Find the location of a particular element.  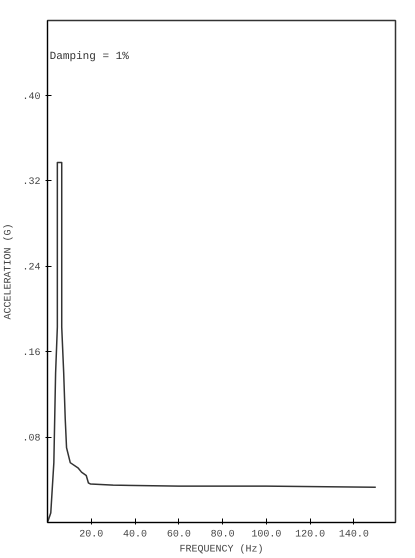

x-tick-label: 80.0 is located at coordinates (222, 535).